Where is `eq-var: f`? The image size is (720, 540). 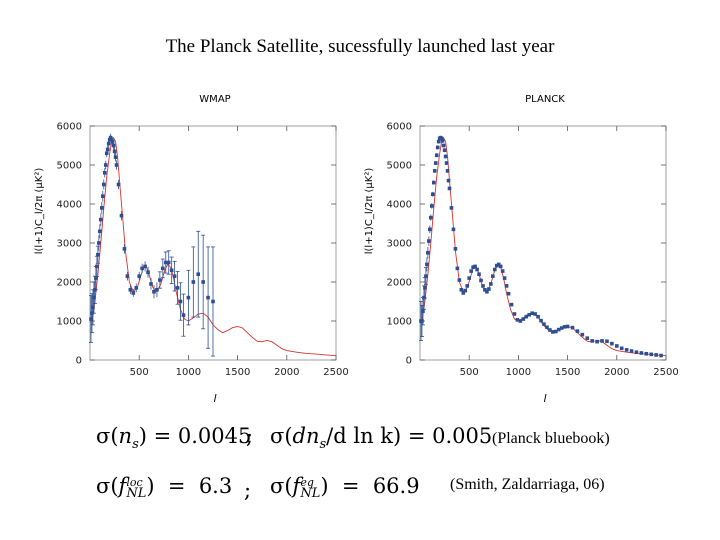 eq-var: f is located at coordinates (296, 486).